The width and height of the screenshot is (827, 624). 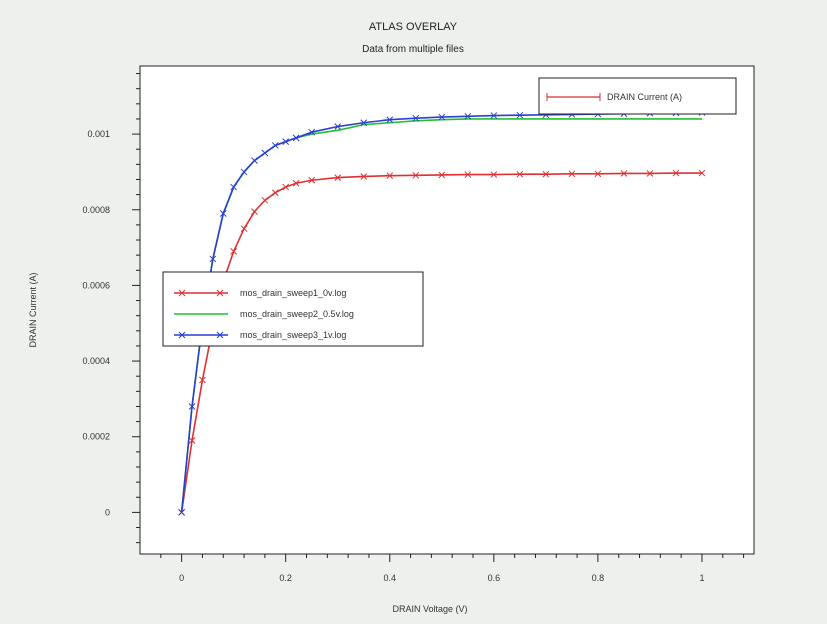 I want to click on x-tick-label: 0, so click(x=181, y=578).